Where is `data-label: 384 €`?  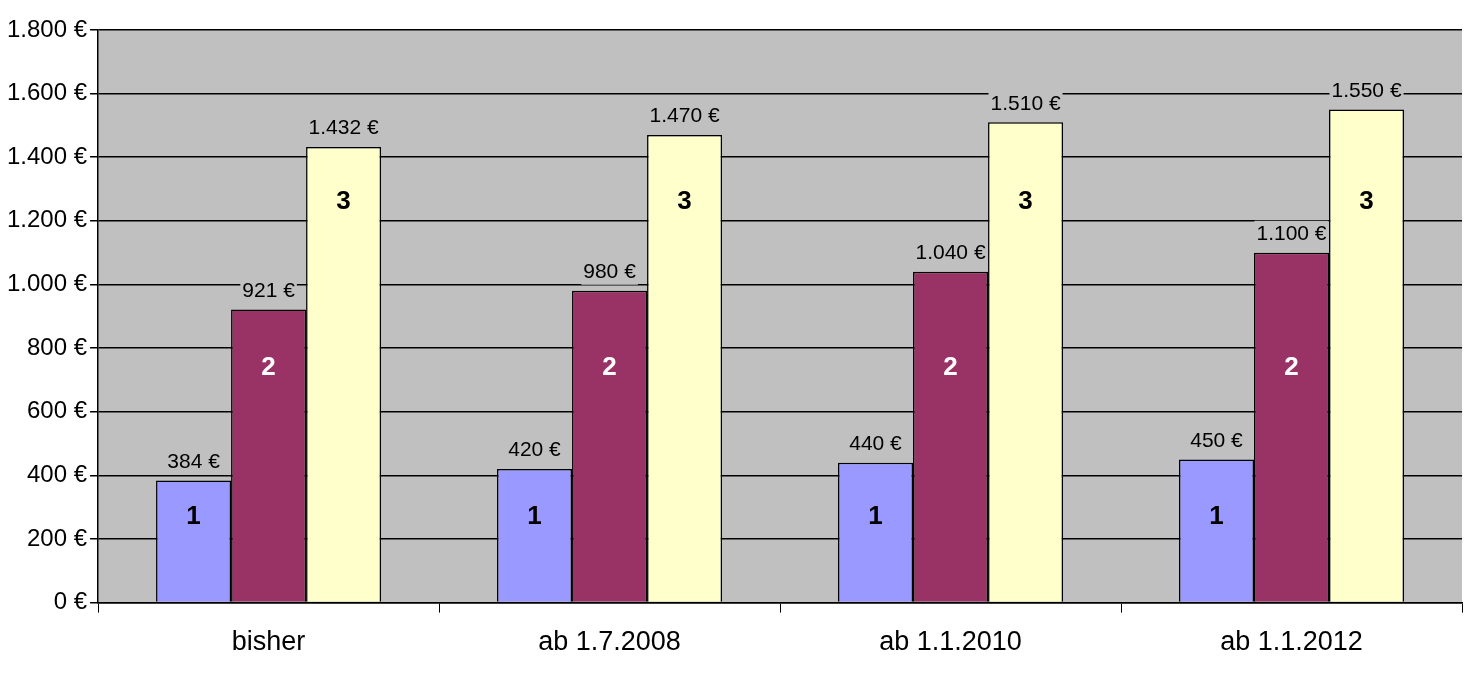 data-label: 384 € is located at coordinates (194, 460).